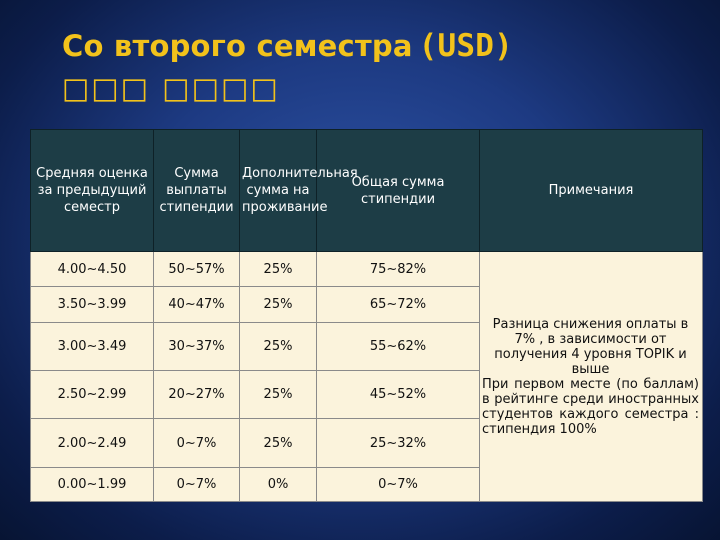 The width and height of the screenshot is (720, 540). I want to click on table-row: 0.00~1.99 0~7% 0% 0~7%, so click(366, 484).